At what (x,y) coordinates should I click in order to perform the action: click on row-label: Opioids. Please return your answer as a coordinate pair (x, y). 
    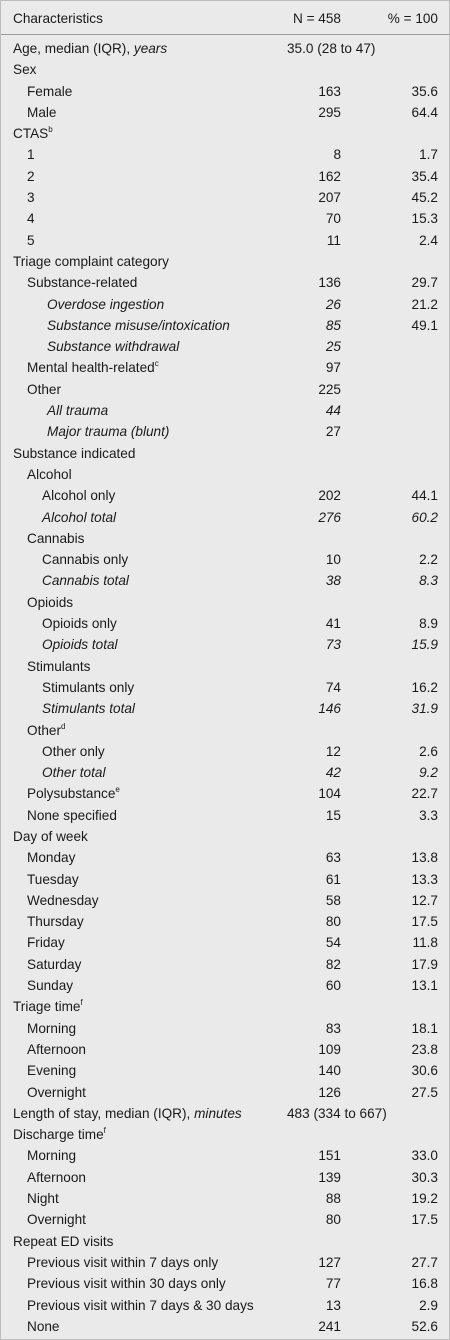
    Looking at the image, I should click on (50, 602).